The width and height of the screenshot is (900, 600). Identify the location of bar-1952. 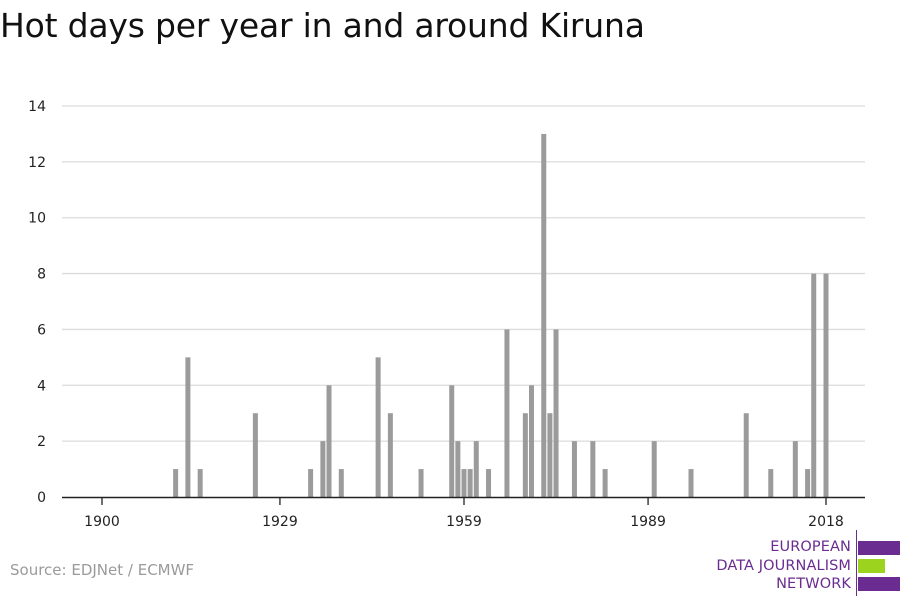
(421, 483).